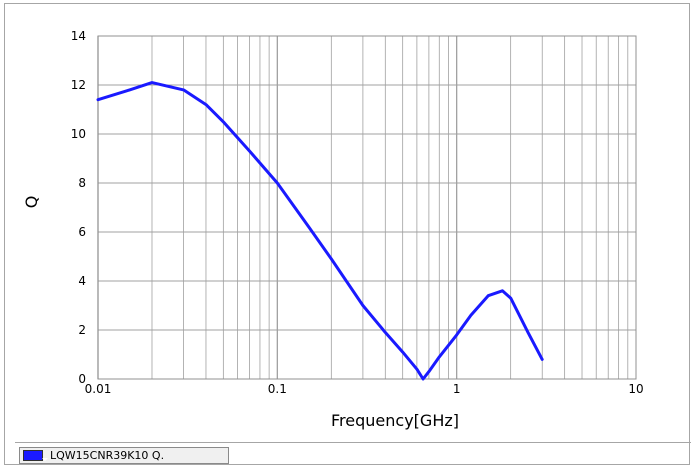  I want to click on y-tick-label: 6, so click(82, 232).